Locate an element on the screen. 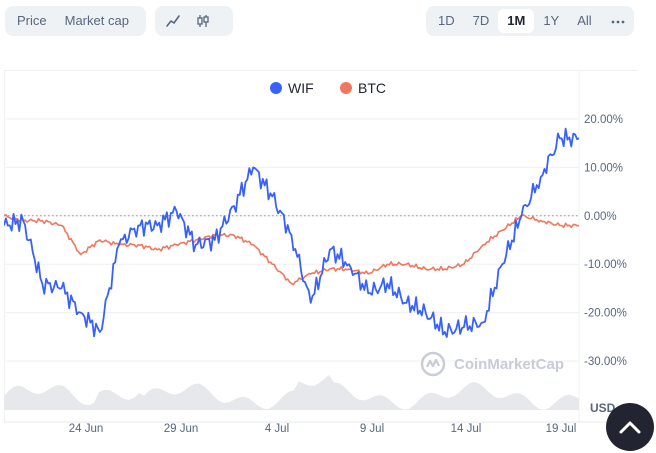  scroll-to-top-button is located at coordinates (630, 427).